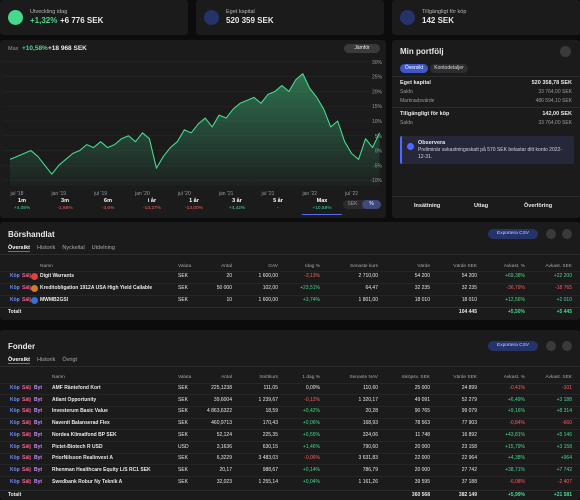 The image size is (580, 500). I want to click on period-value: -1,66%, so click(65, 208).